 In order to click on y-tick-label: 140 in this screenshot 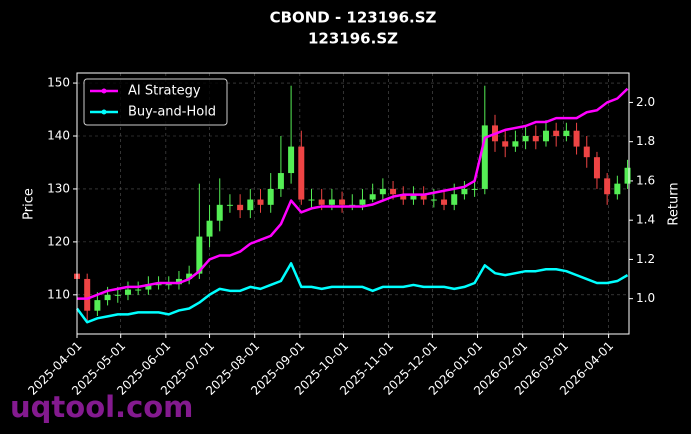, I will do `click(58, 136)`.